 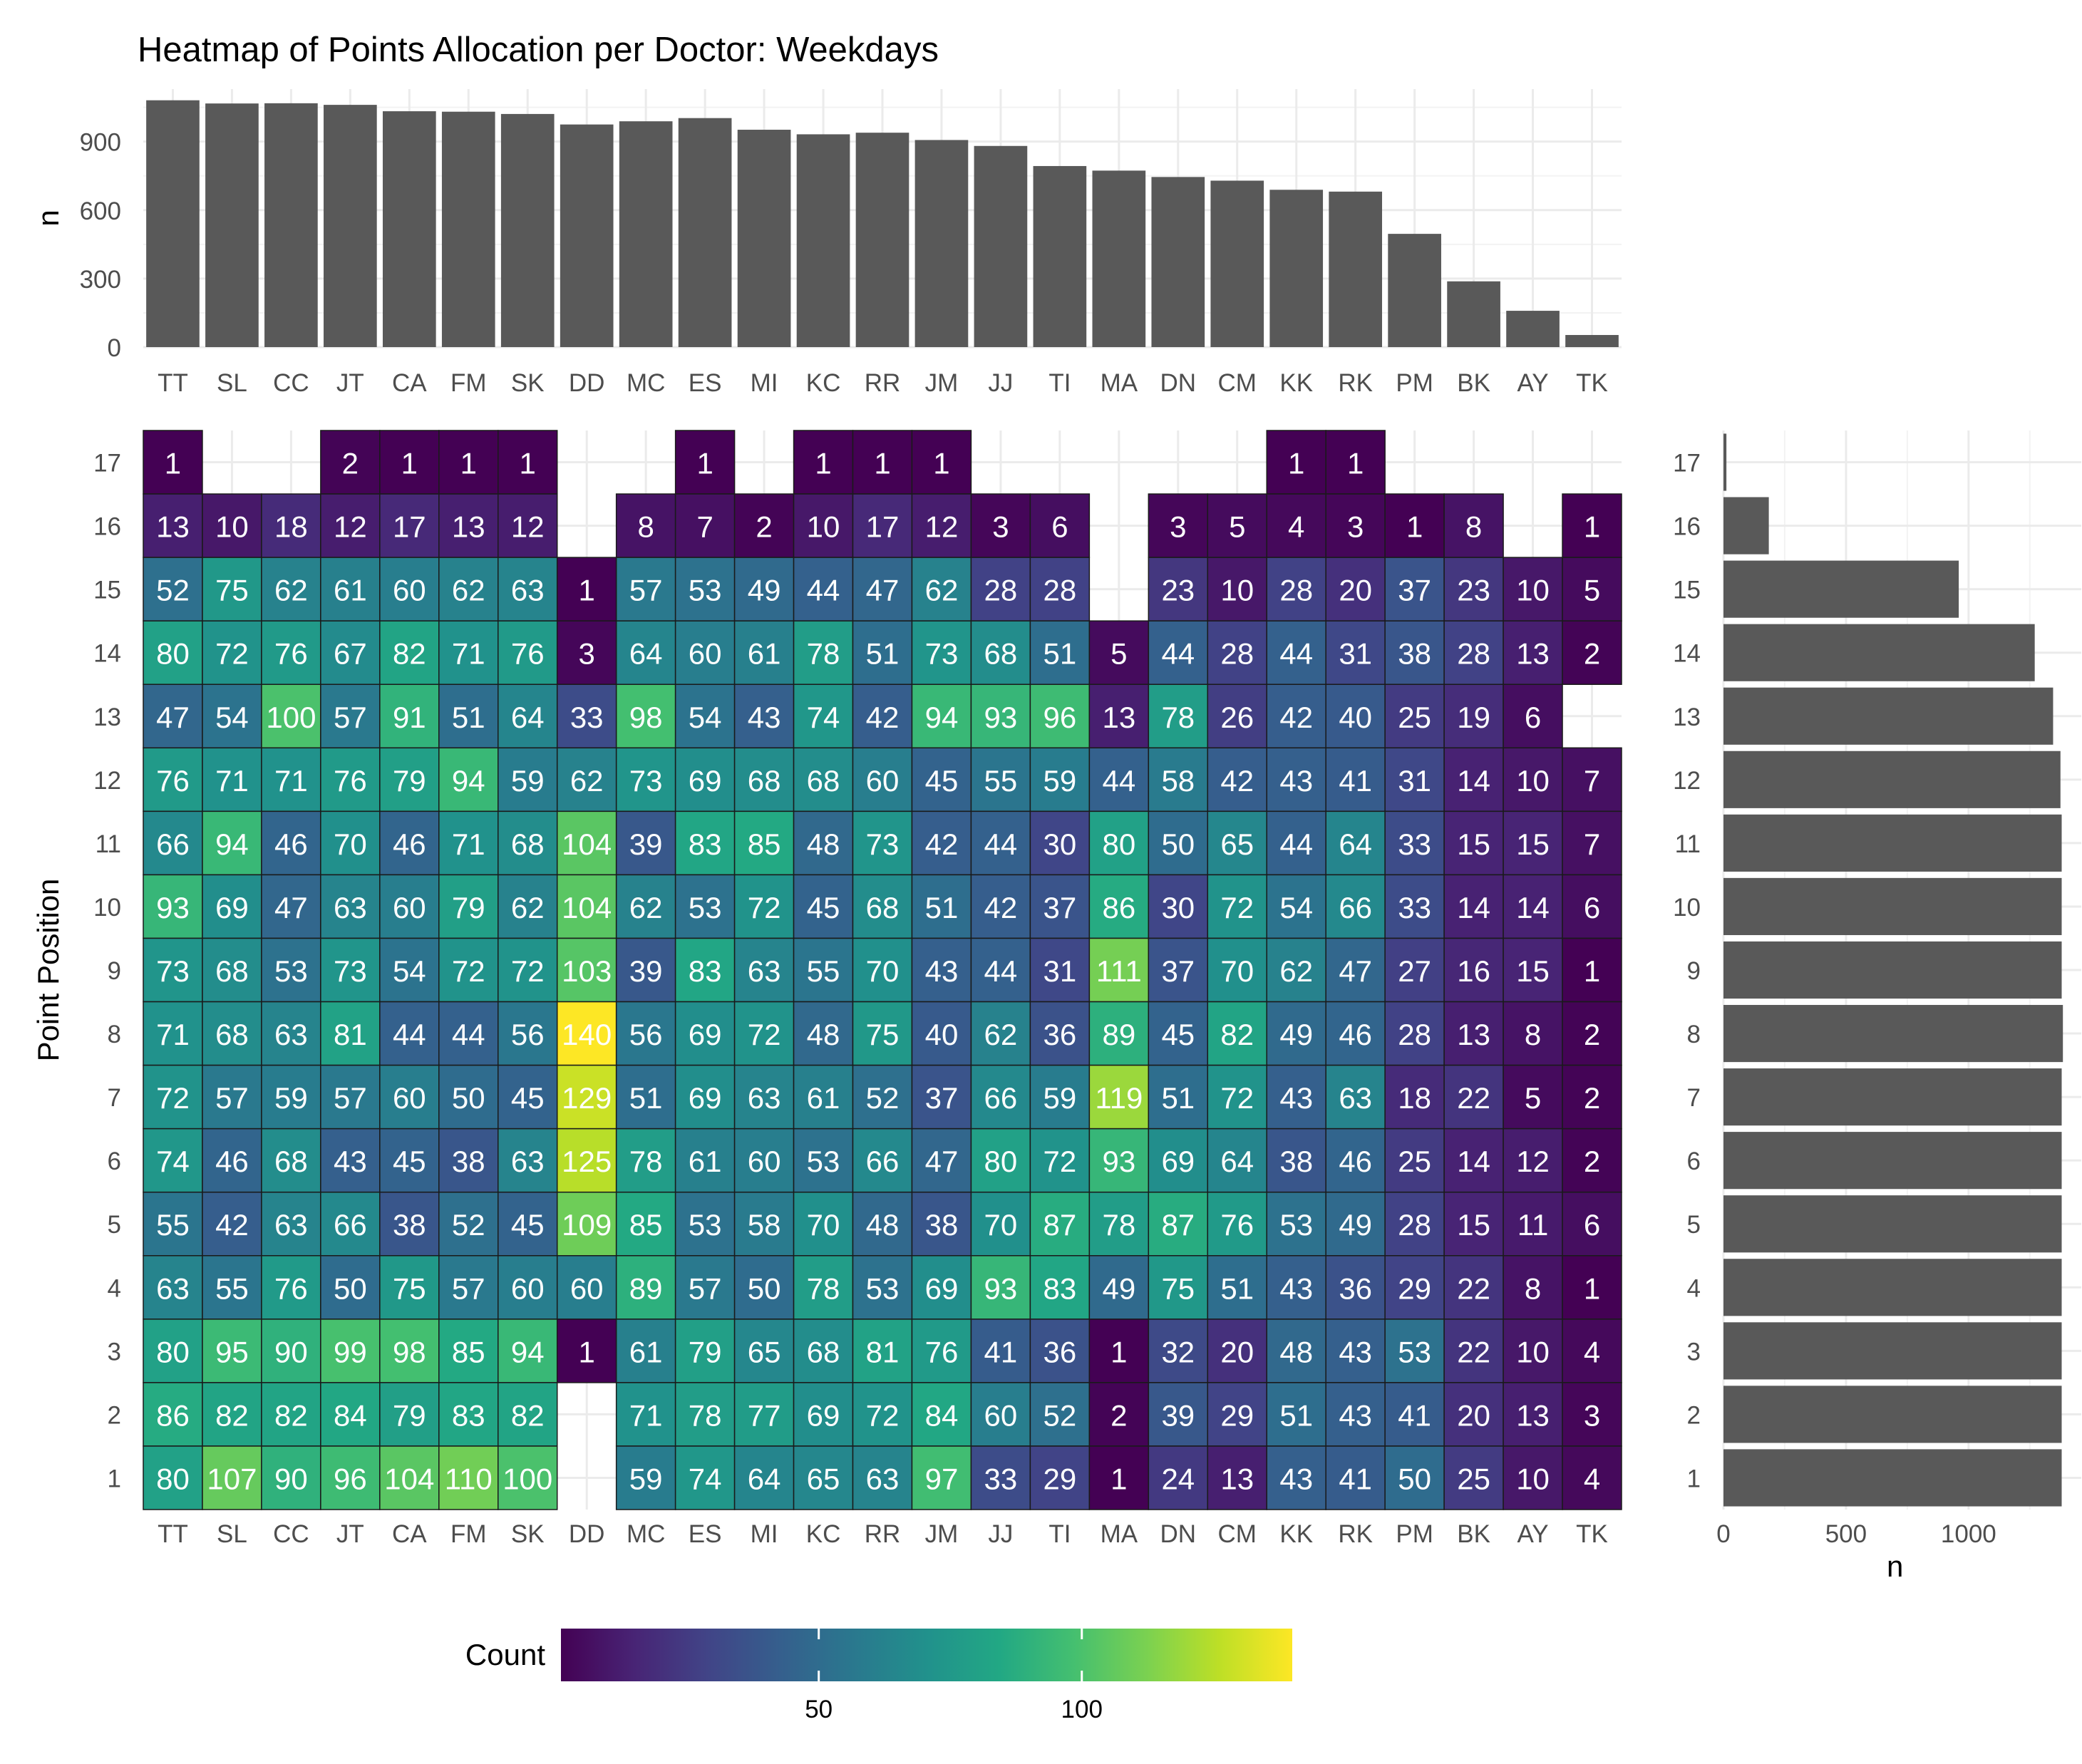 I want to click on heatmap-cell-label: 27, so click(x=1414, y=971).